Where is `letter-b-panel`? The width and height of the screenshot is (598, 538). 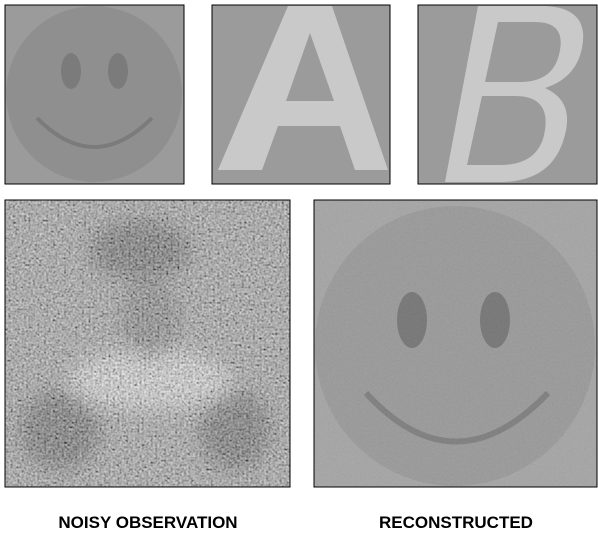
letter-b-panel is located at coordinates (507, 94).